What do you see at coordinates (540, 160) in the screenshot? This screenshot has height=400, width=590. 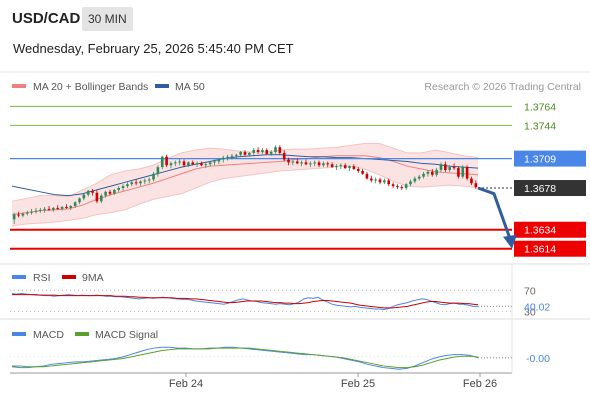 I see `pivot-level-label: 1.3709` at bounding box center [540, 160].